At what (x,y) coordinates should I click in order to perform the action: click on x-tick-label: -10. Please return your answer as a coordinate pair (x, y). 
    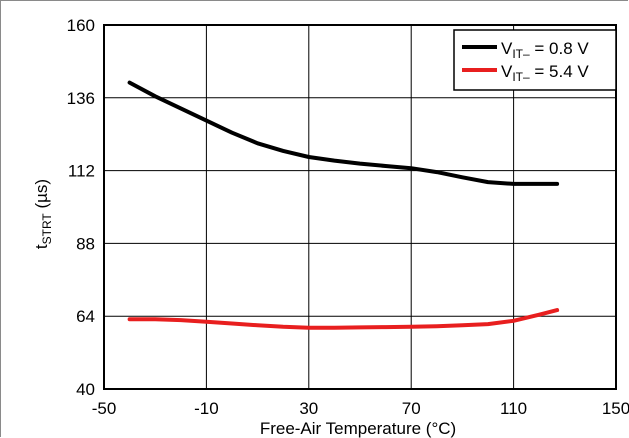
    Looking at the image, I should click on (206, 408).